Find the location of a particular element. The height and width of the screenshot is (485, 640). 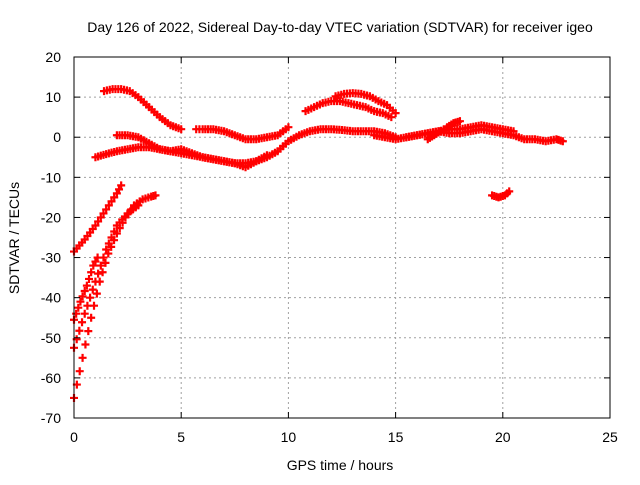

x-tick-label: 0 is located at coordinates (74, 437).